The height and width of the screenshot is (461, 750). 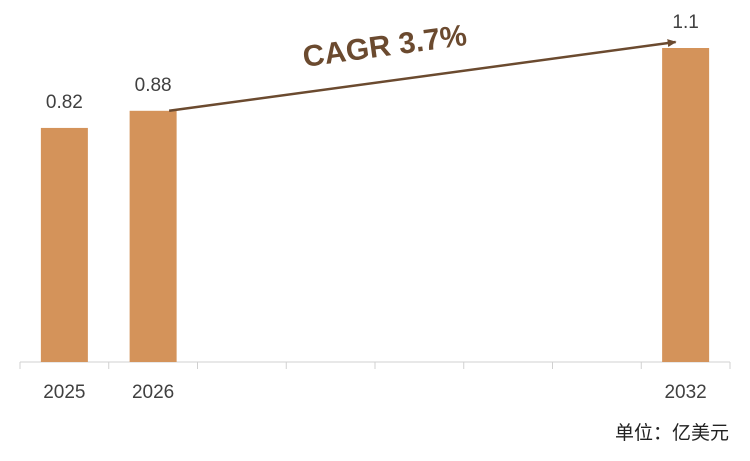 I want to click on x-tick-label: 2025, so click(x=64, y=392).